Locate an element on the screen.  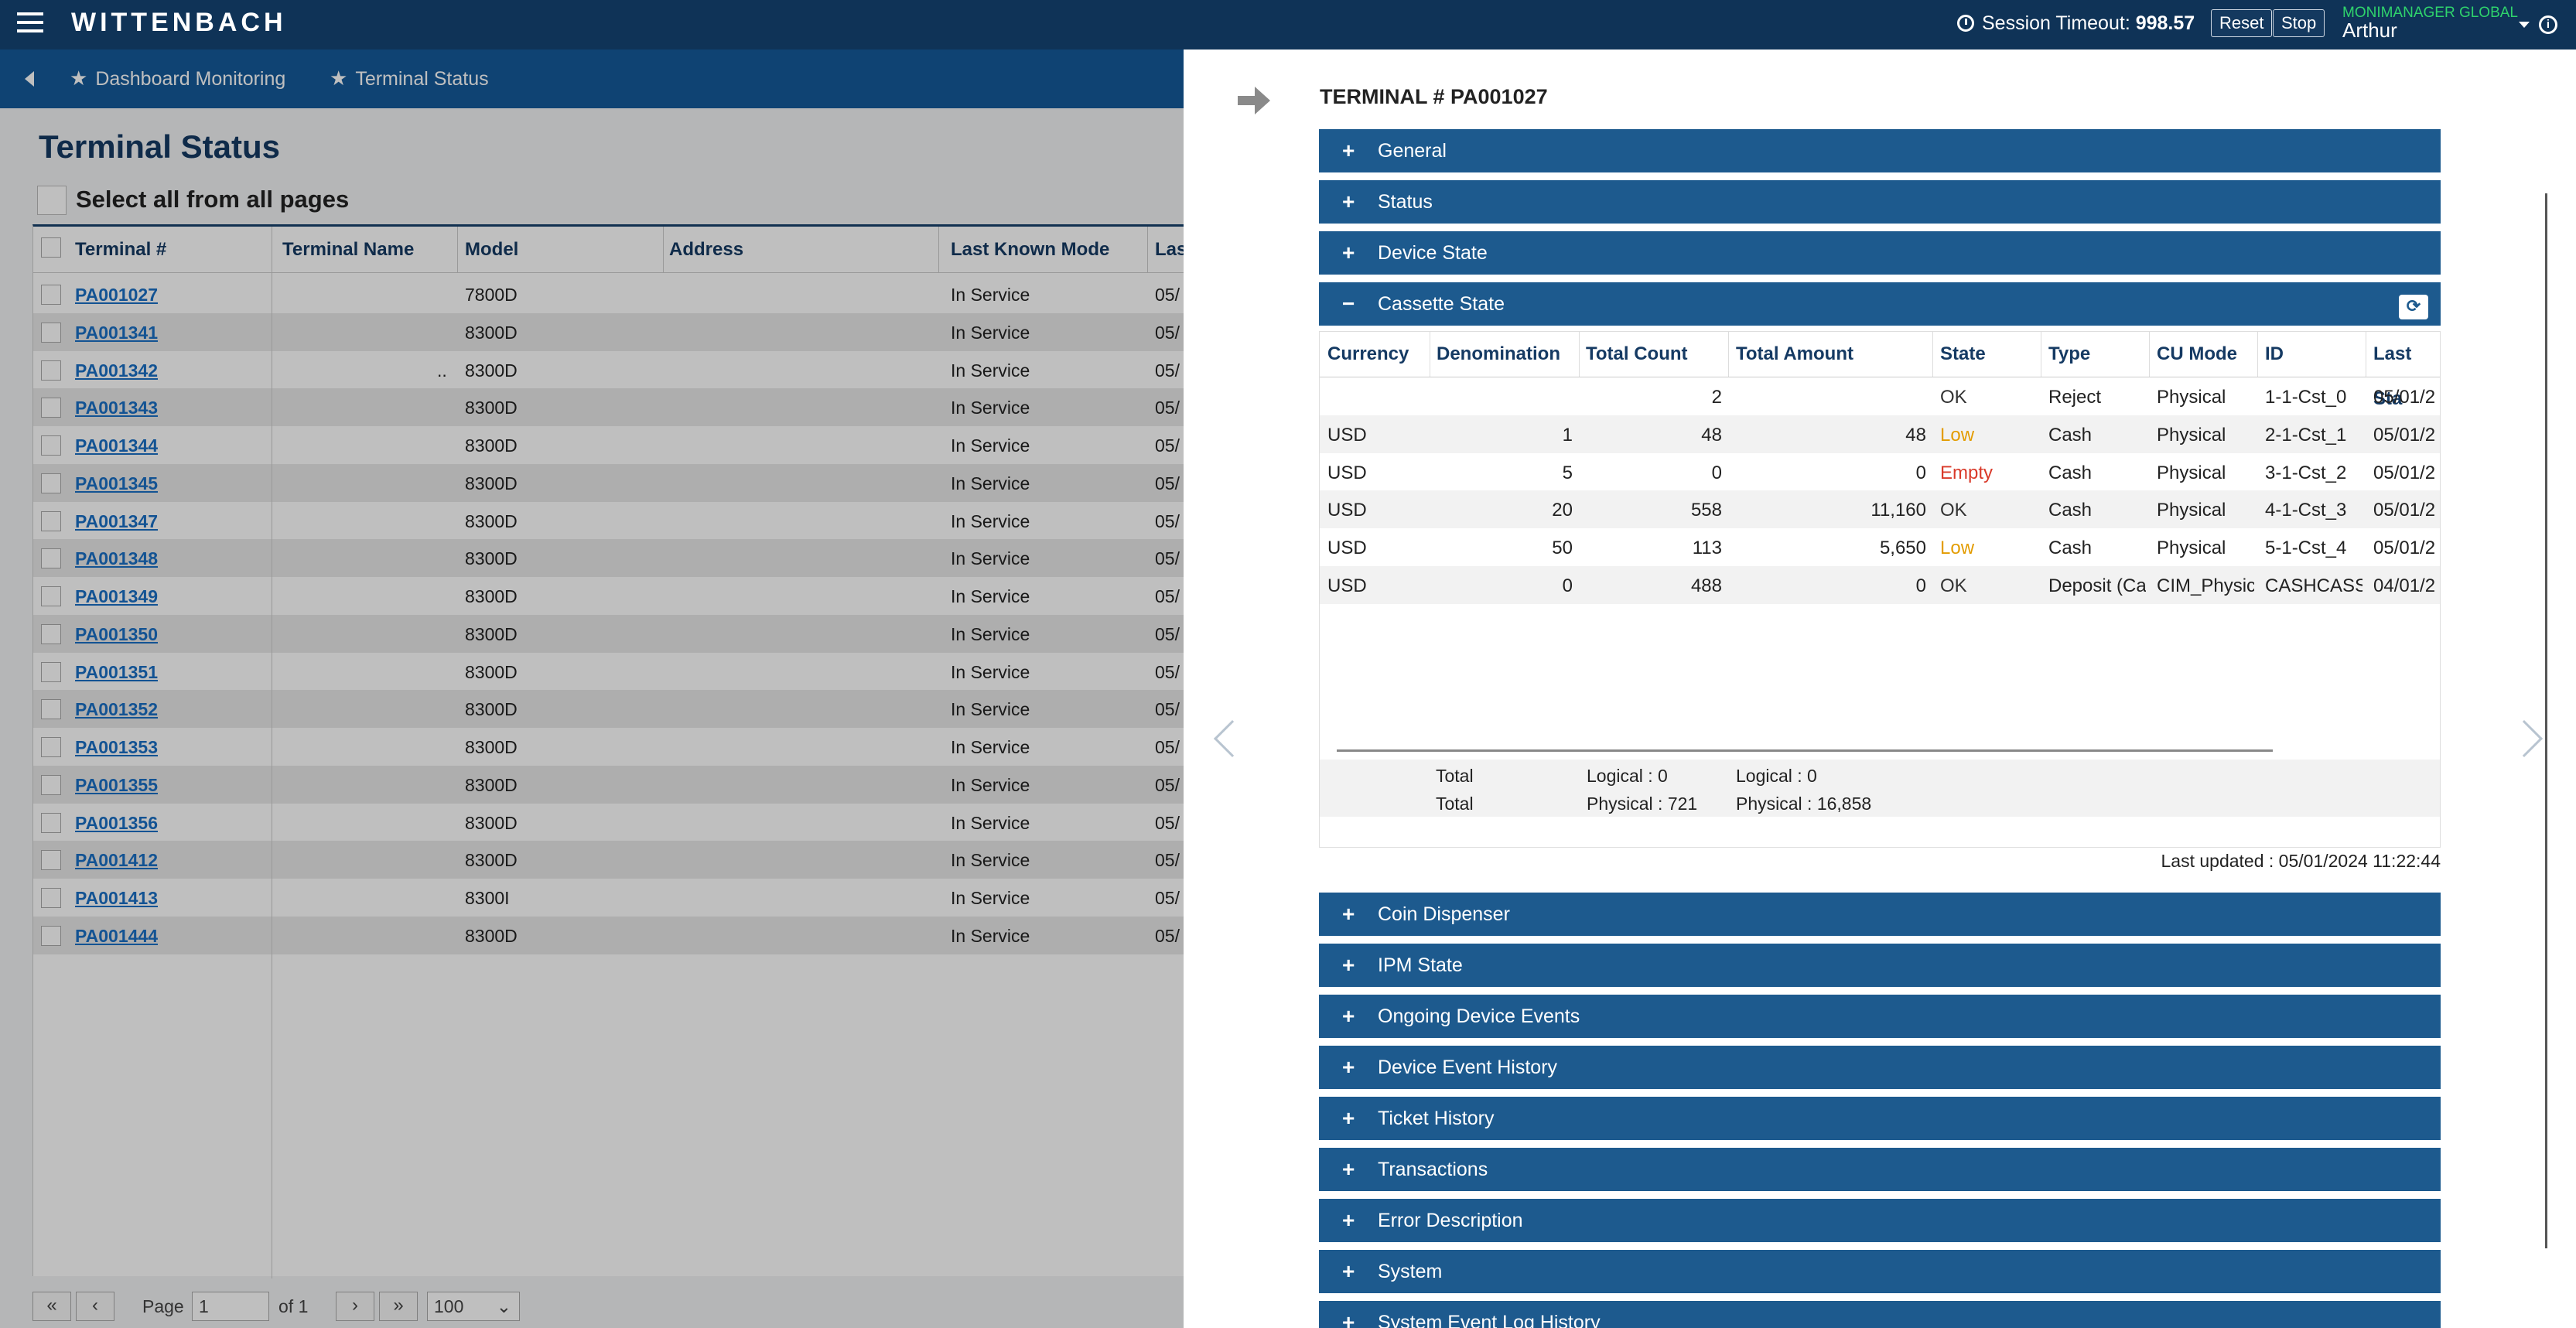
select-all-checkbox is located at coordinates (52, 200).